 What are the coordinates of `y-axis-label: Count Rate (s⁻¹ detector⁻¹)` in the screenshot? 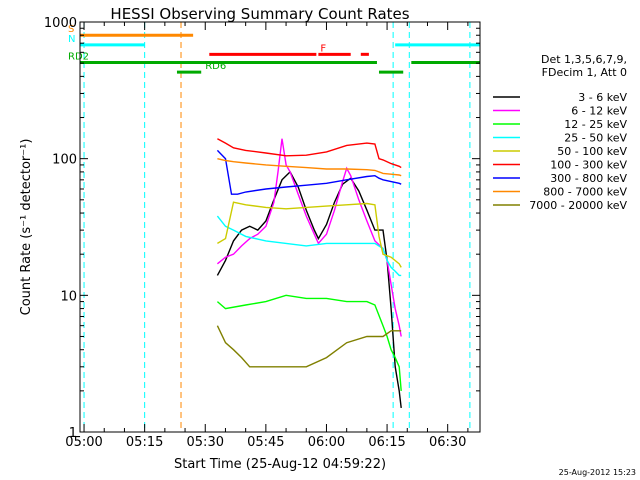 It's located at (26, 227).